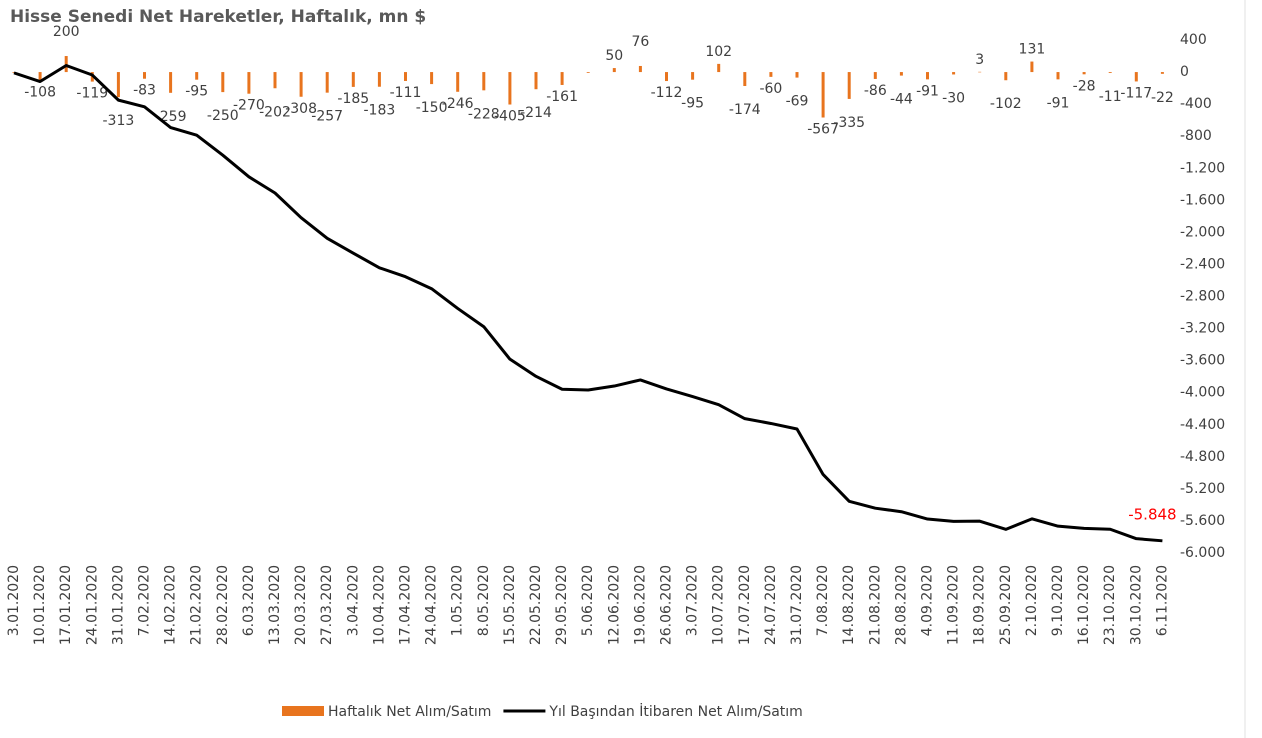 This screenshot has height=738, width=1262. I want to click on y-tick-label: -1.200, so click(1202, 168).